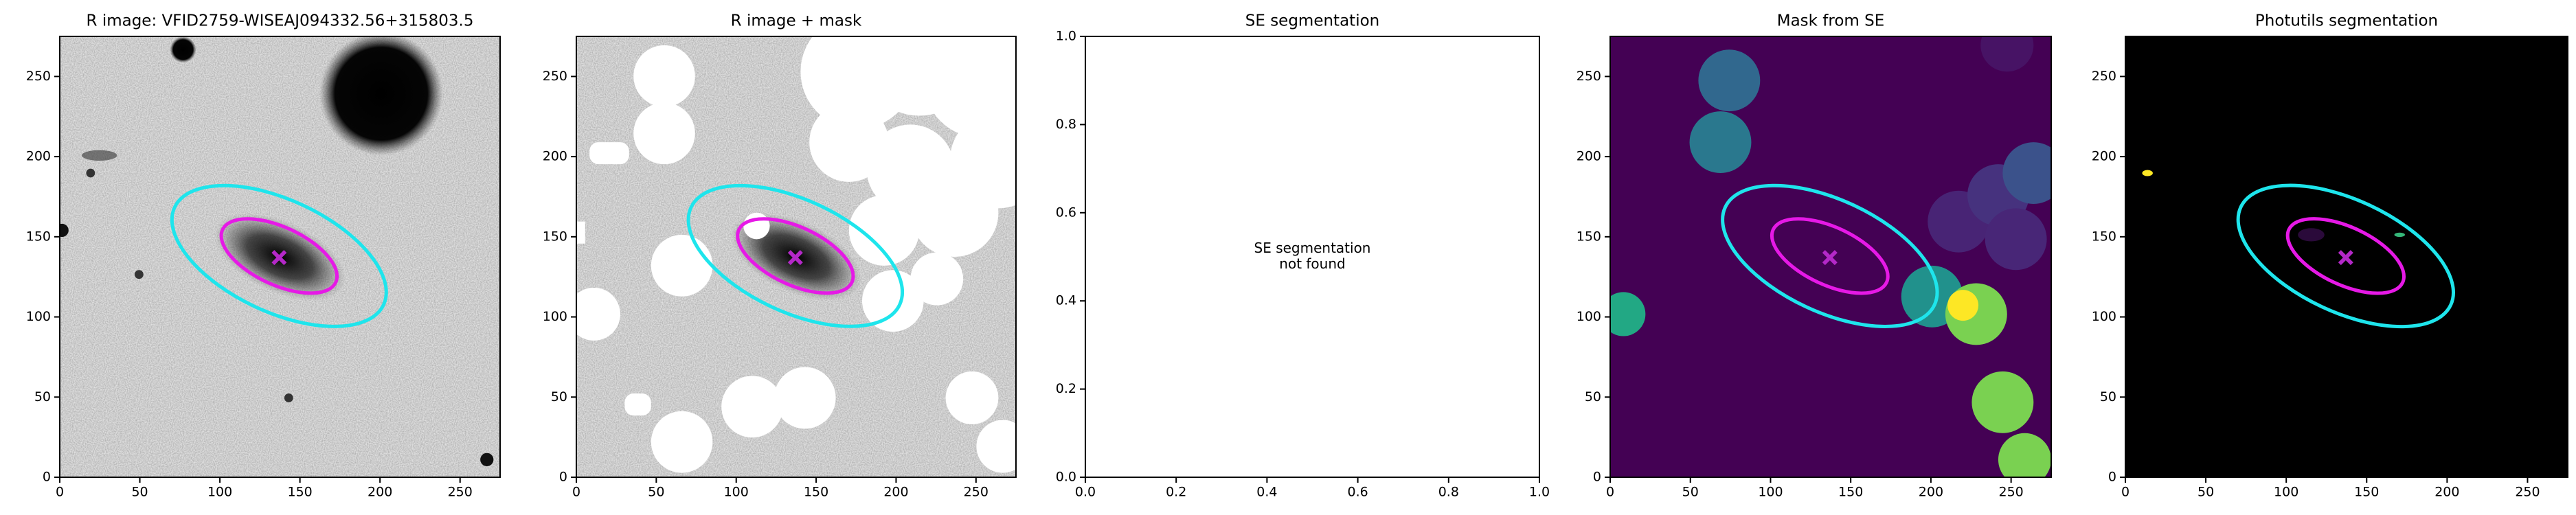  I want to click on y-tick-label: 0.0, so click(1066, 477).